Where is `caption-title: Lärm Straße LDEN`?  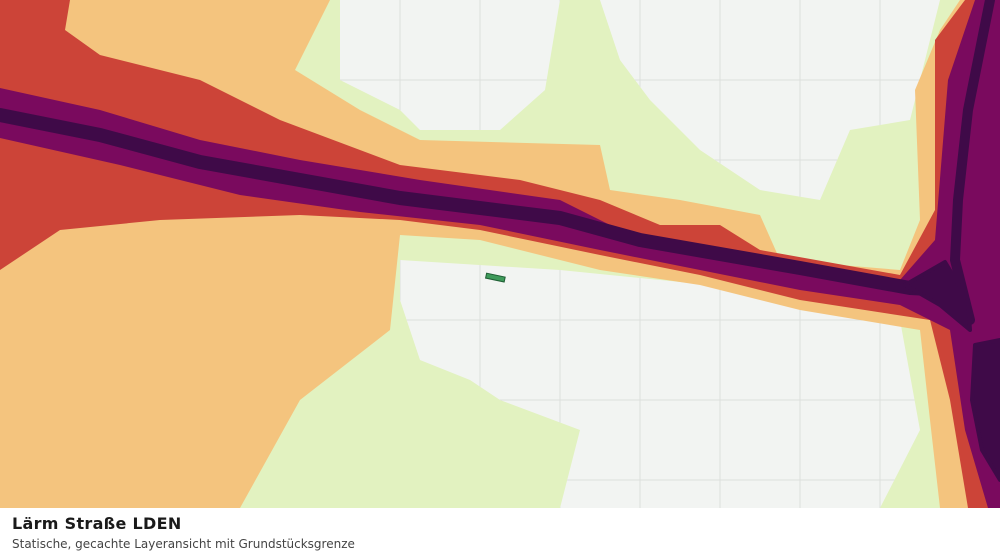 caption-title: Lärm Straße LDEN is located at coordinates (97, 523).